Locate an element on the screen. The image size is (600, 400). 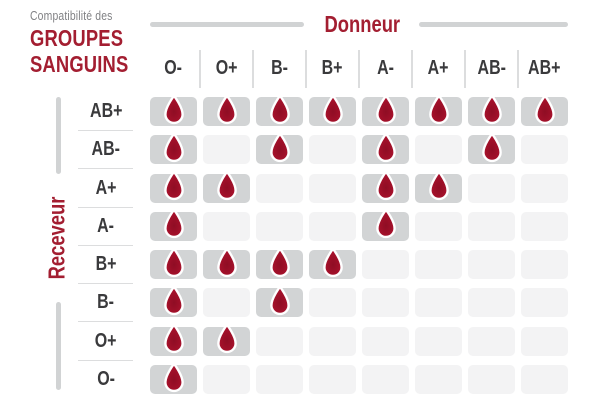
cell-a-neg-from-ab-negpos is located at coordinates (544, 226).